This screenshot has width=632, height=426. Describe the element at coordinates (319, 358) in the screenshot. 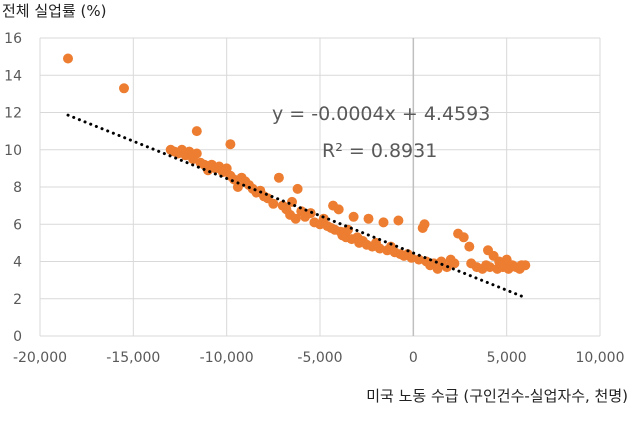

I see `x-tick-label: -5,000` at that location.